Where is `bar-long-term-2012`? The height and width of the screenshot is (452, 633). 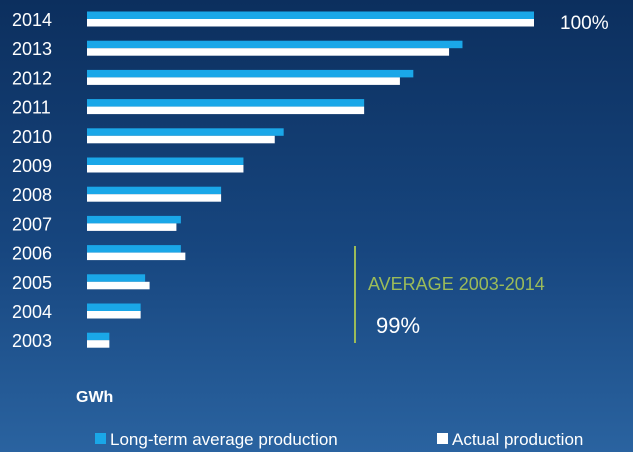 bar-long-term-2012 is located at coordinates (250, 74).